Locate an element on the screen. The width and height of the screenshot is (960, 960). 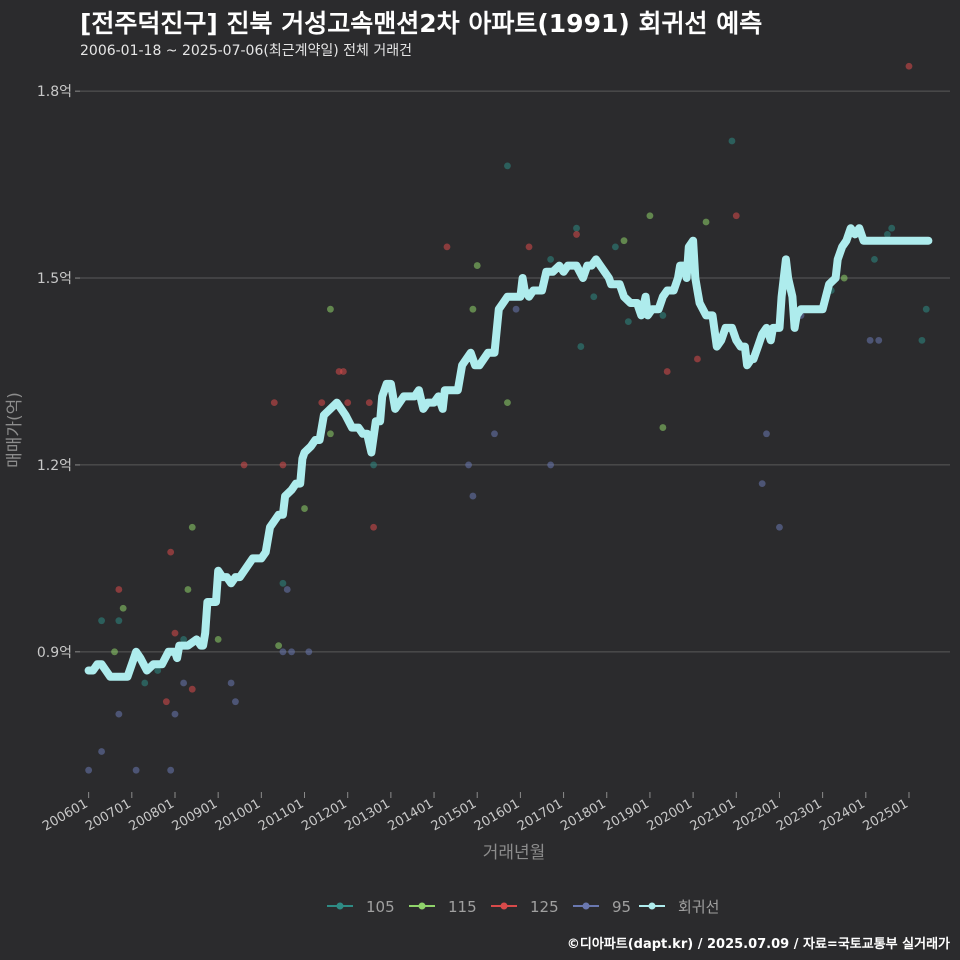
x-tick-label: 200801 is located at coordinates (151, 815).